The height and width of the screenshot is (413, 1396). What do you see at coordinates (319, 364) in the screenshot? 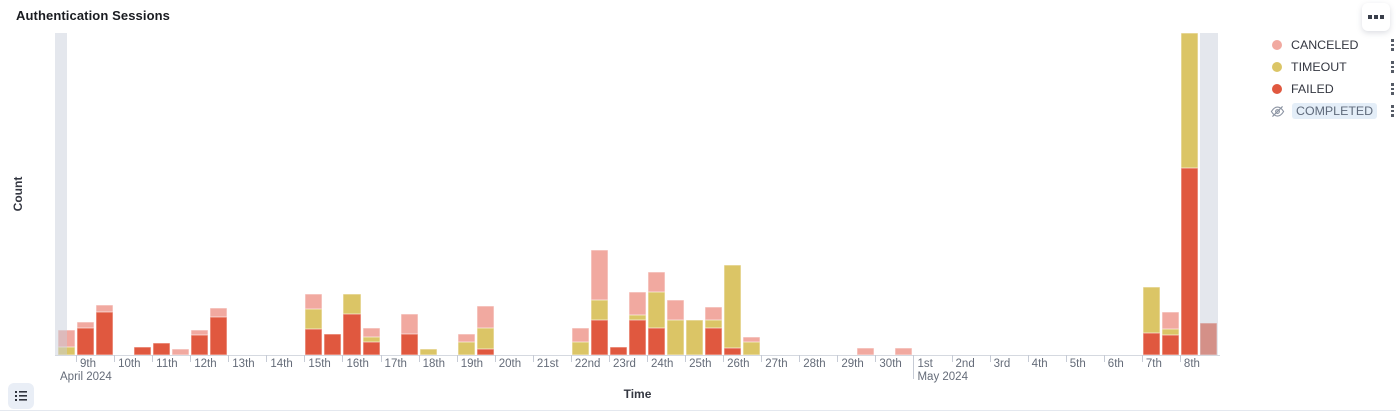
I see `x-axis-day-label: 15th` at bounding box center [319, 364].